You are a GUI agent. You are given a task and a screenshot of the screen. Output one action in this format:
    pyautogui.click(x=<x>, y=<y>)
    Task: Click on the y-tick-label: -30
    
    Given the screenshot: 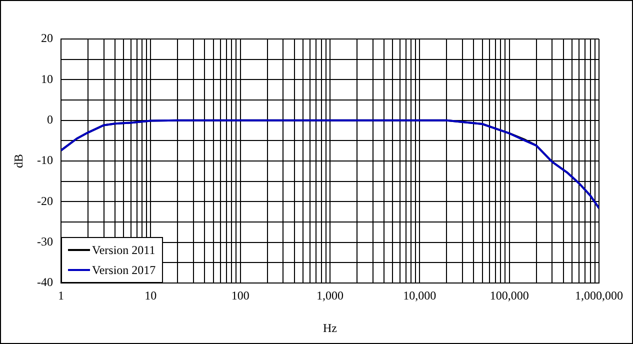 What is the action you would take?
    pyautogui.click(x=45, y=241)
    